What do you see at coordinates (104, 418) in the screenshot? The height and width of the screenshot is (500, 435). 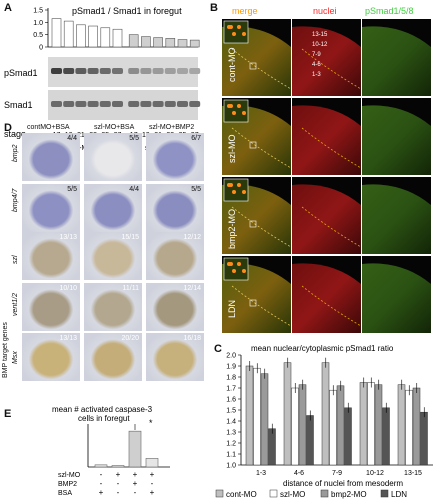 I see `panel-e-title-2: cells in foregut` at bounding box center [104, 418].